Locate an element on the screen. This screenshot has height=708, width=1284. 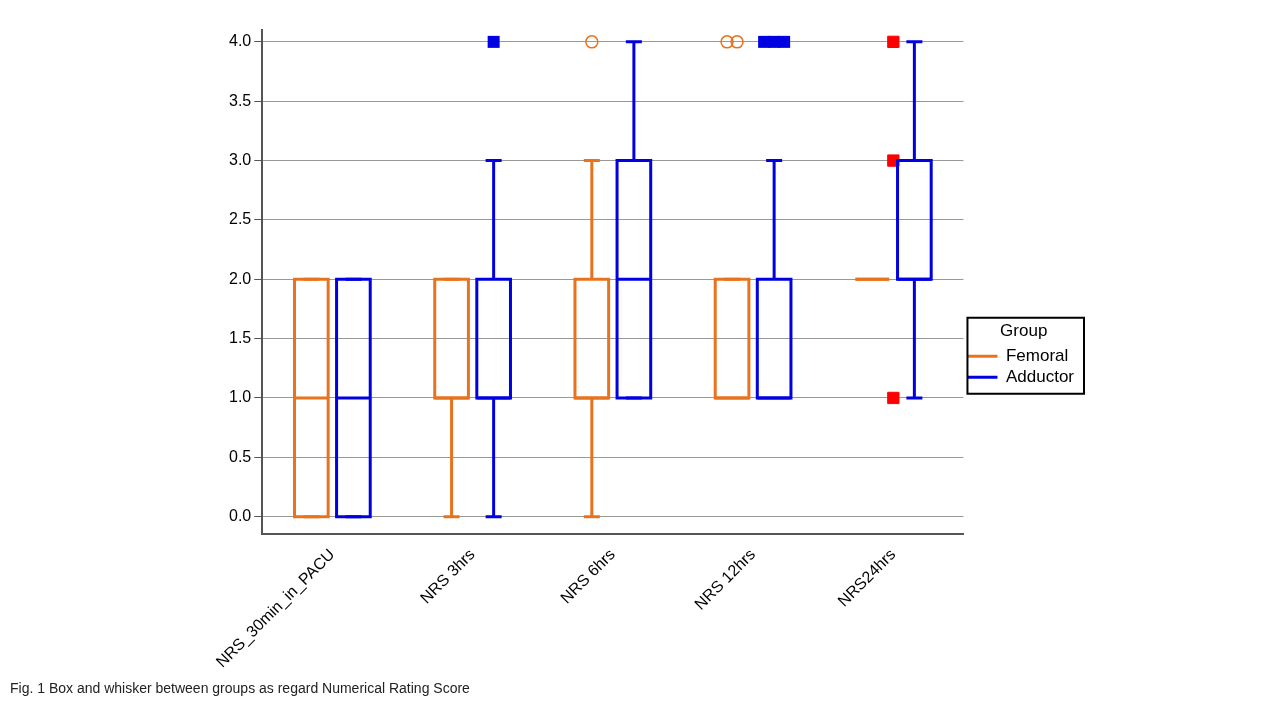
legend-label: Femoral is located at coordinates (1037, 355).